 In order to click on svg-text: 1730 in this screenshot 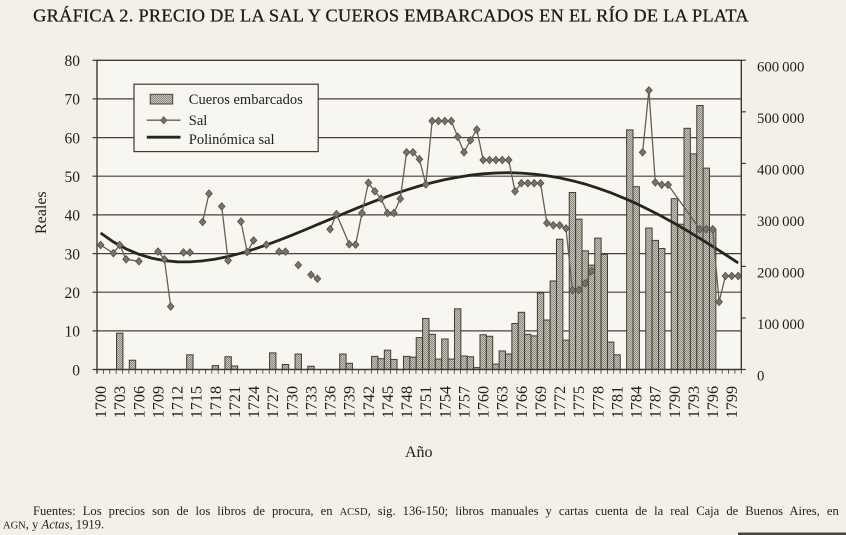, I will do `click(292, 402)`.